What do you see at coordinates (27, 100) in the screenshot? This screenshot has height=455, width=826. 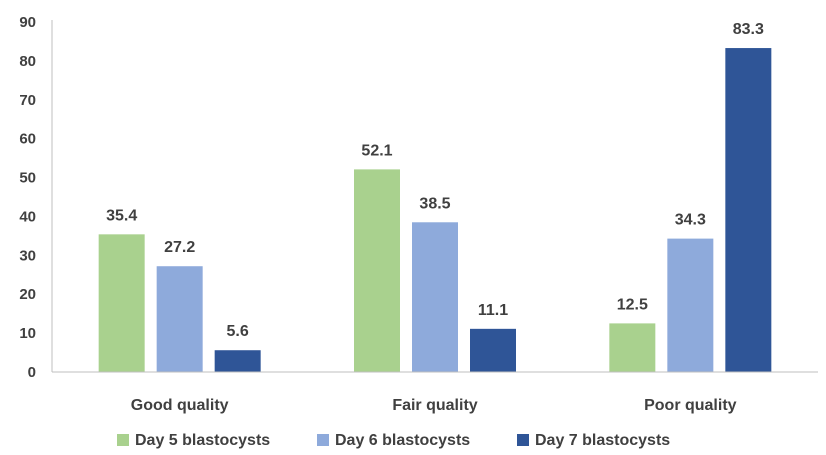 I see `y-tick-label: 70` at bounding box center [27, 100].